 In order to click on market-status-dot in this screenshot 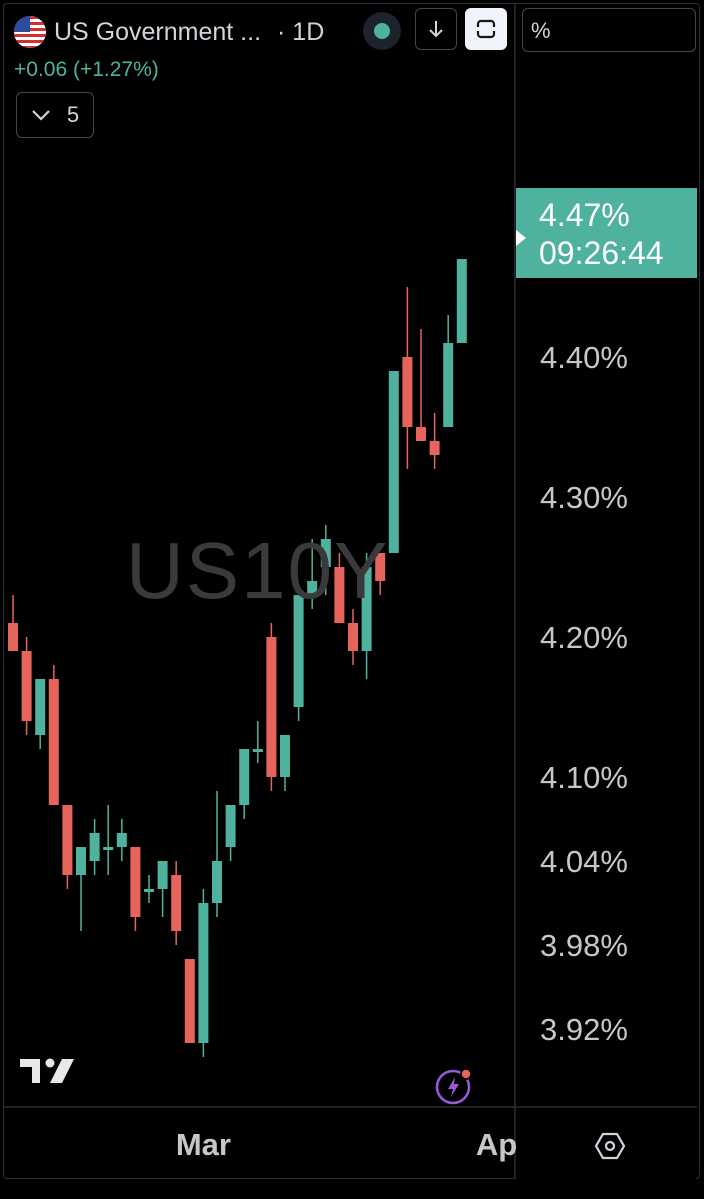, I will do `click(382, 31)`.